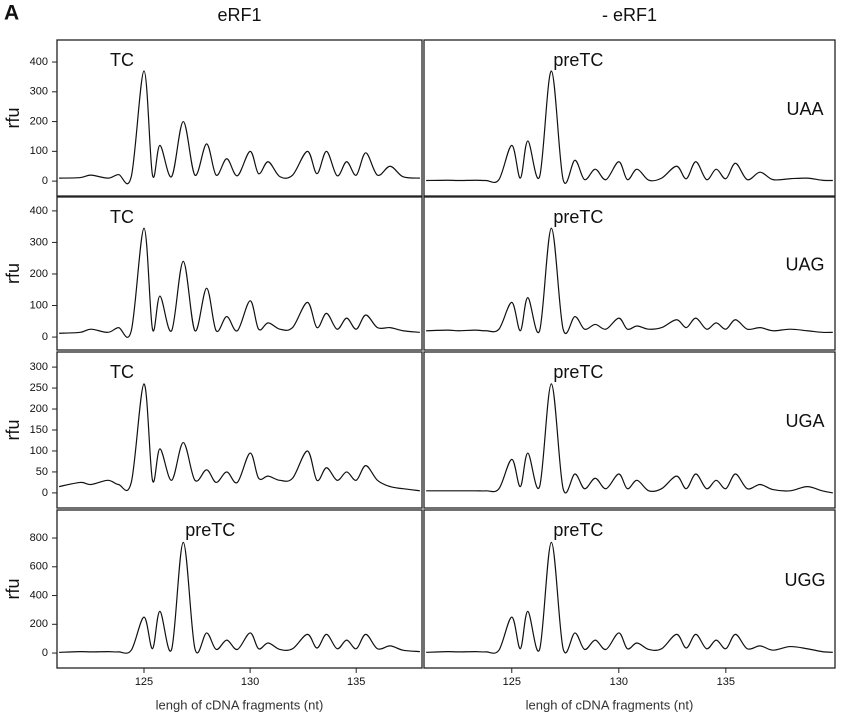  I want to click on y-tick-label: 600, so click(39, 567).